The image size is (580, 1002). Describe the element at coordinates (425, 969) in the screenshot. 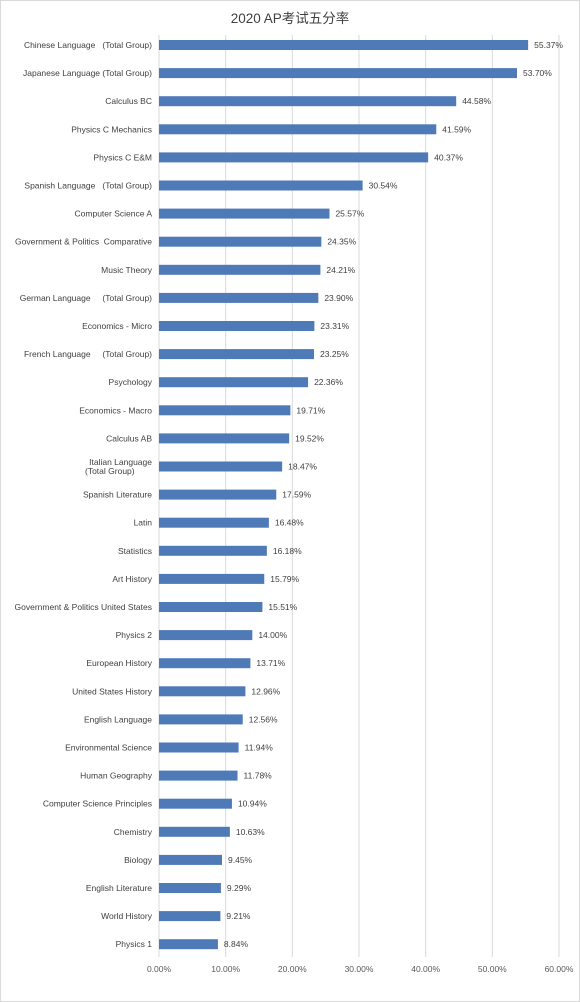

I see `x-tick-label: 40.00%` at that location.